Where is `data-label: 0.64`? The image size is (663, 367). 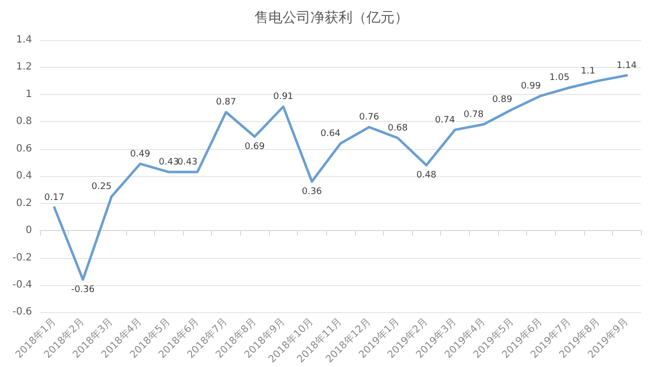
data-label: 0.64 is located at coordinates (330, 133).